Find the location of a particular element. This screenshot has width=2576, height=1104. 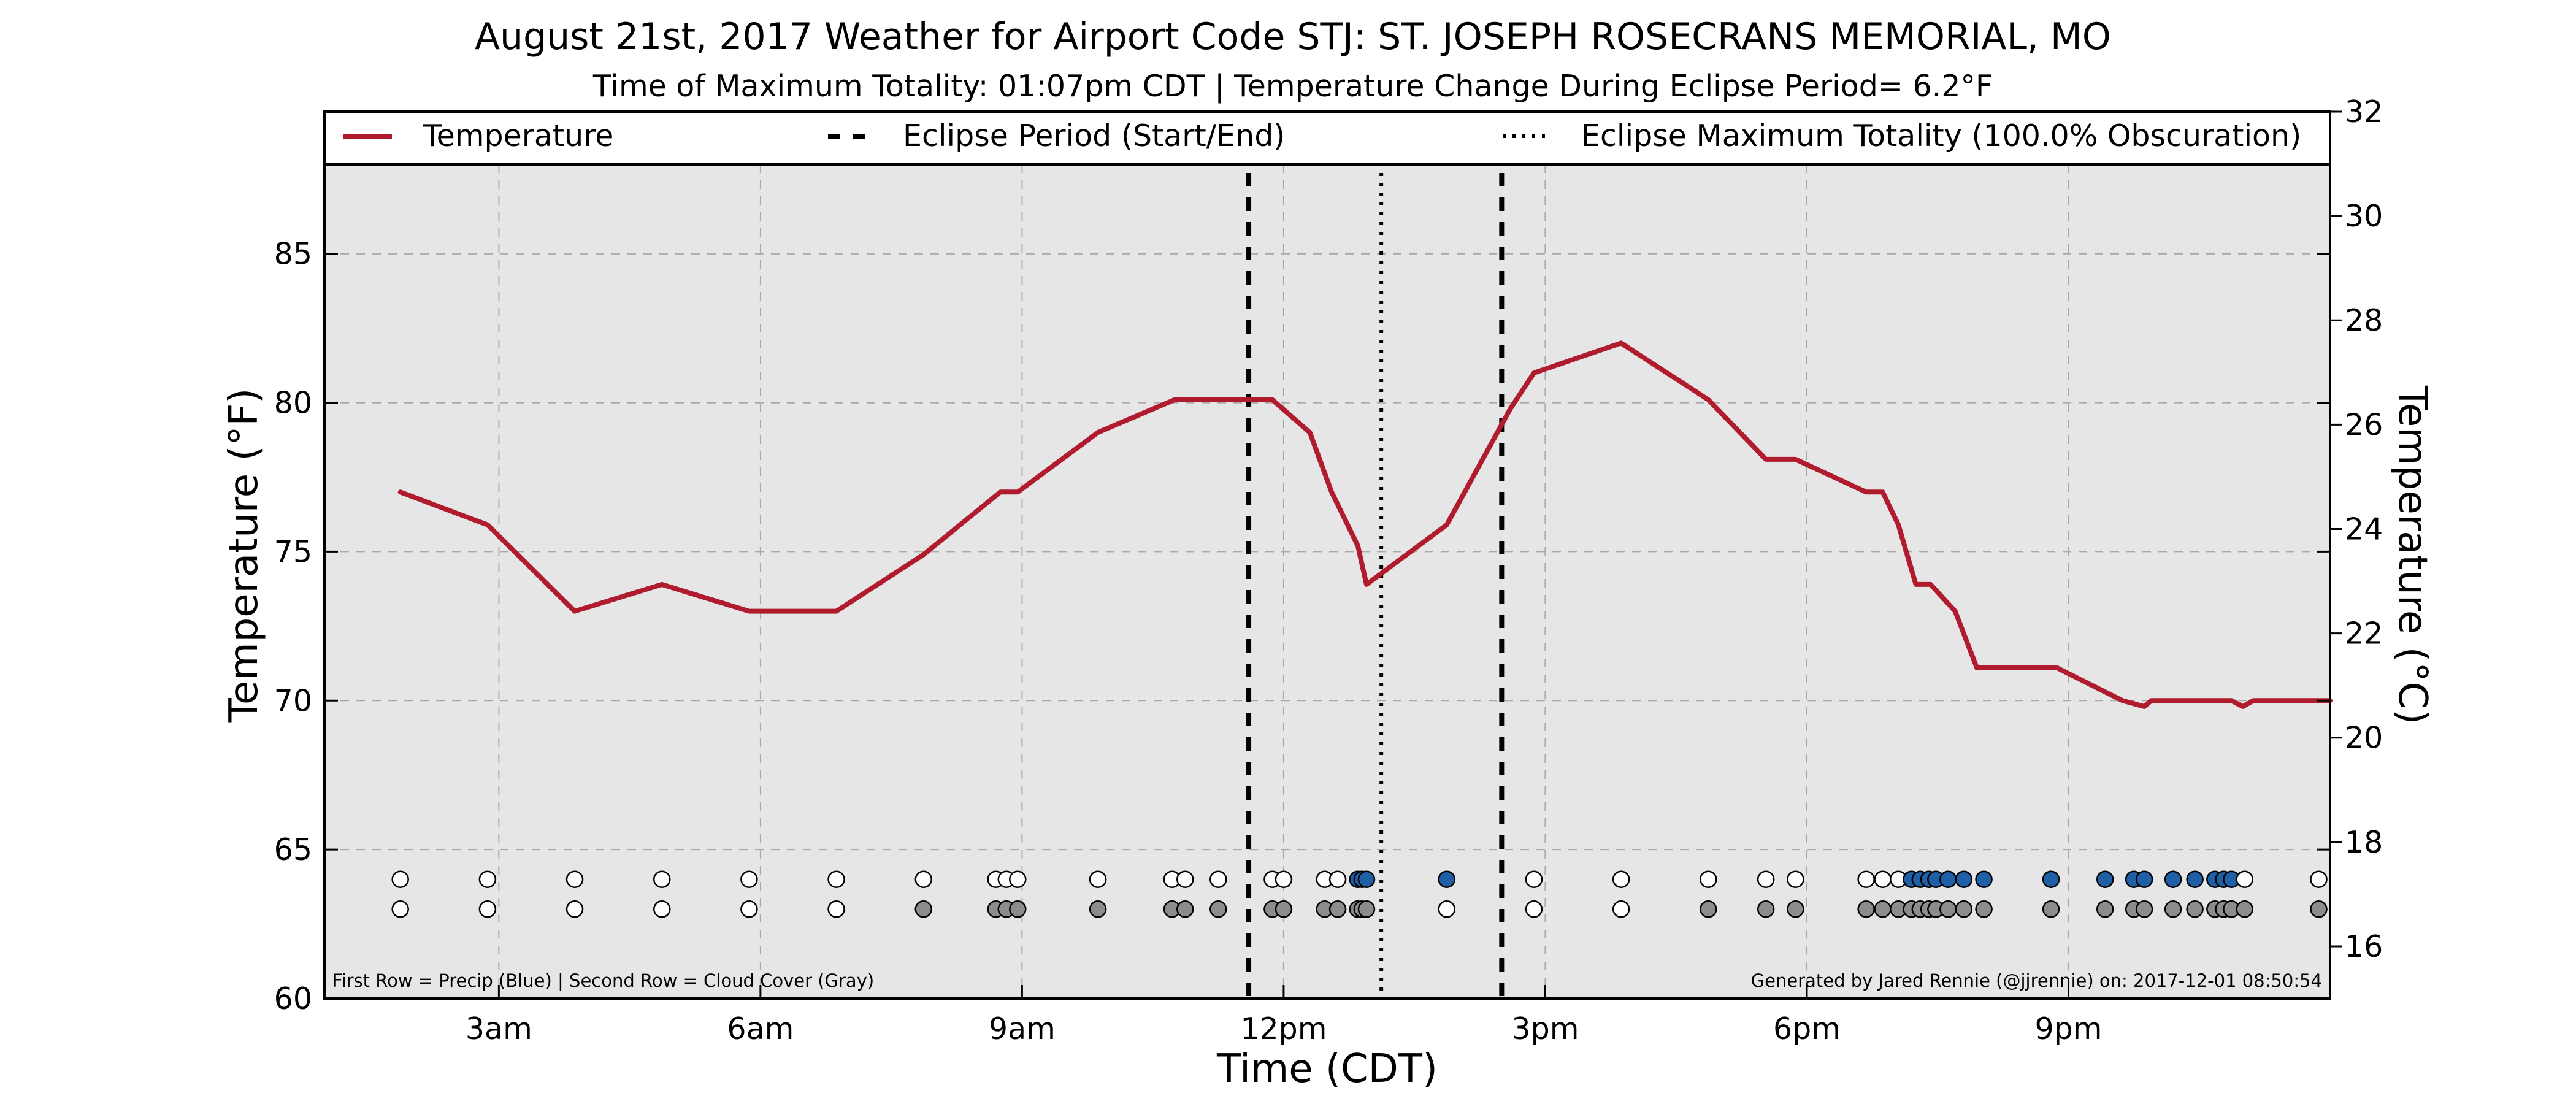

y-axis-label-right: Temperature (°C) is located at coordinates (2412, 554).